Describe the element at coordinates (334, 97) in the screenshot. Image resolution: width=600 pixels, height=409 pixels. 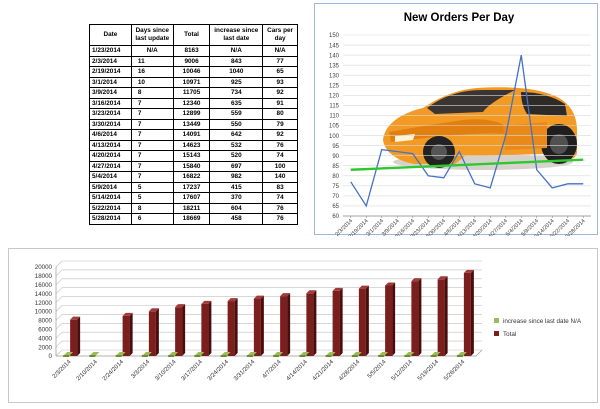
I see `y-tick-label: 120` at that location.